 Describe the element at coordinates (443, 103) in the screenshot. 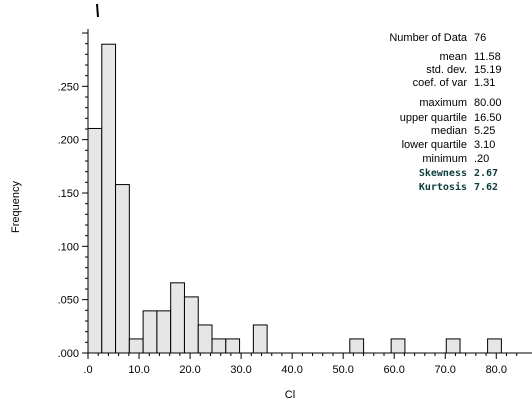

I see `stat-label: maximum` at that location.